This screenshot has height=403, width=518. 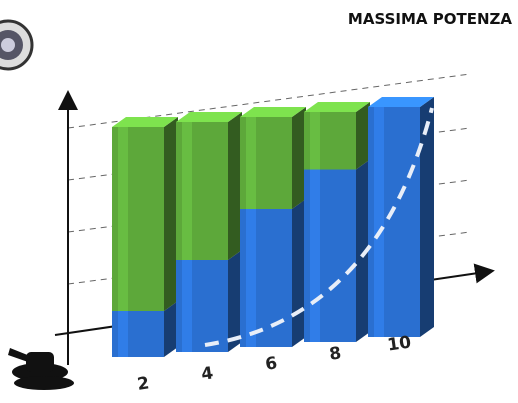 What do you see at coordinates (41, 369) in the screenshot?
I see `tool-icon` at bounding box center [41, 369].